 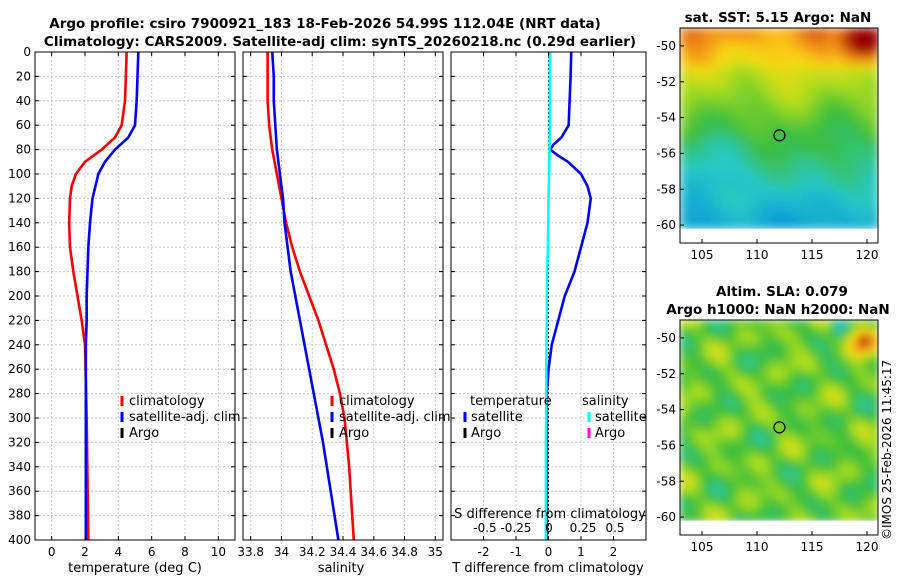 What do you see at coordinates (23, 125) in the screenshot?
I see `y-tick-label: 60` at bounding box center [23, 125].